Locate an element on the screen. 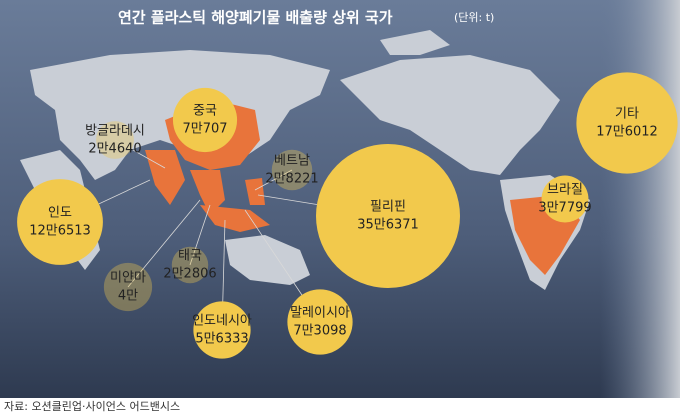 This screenshot has height=416, width=680. country-label: 브라질 is located at coordinates (565, 190).